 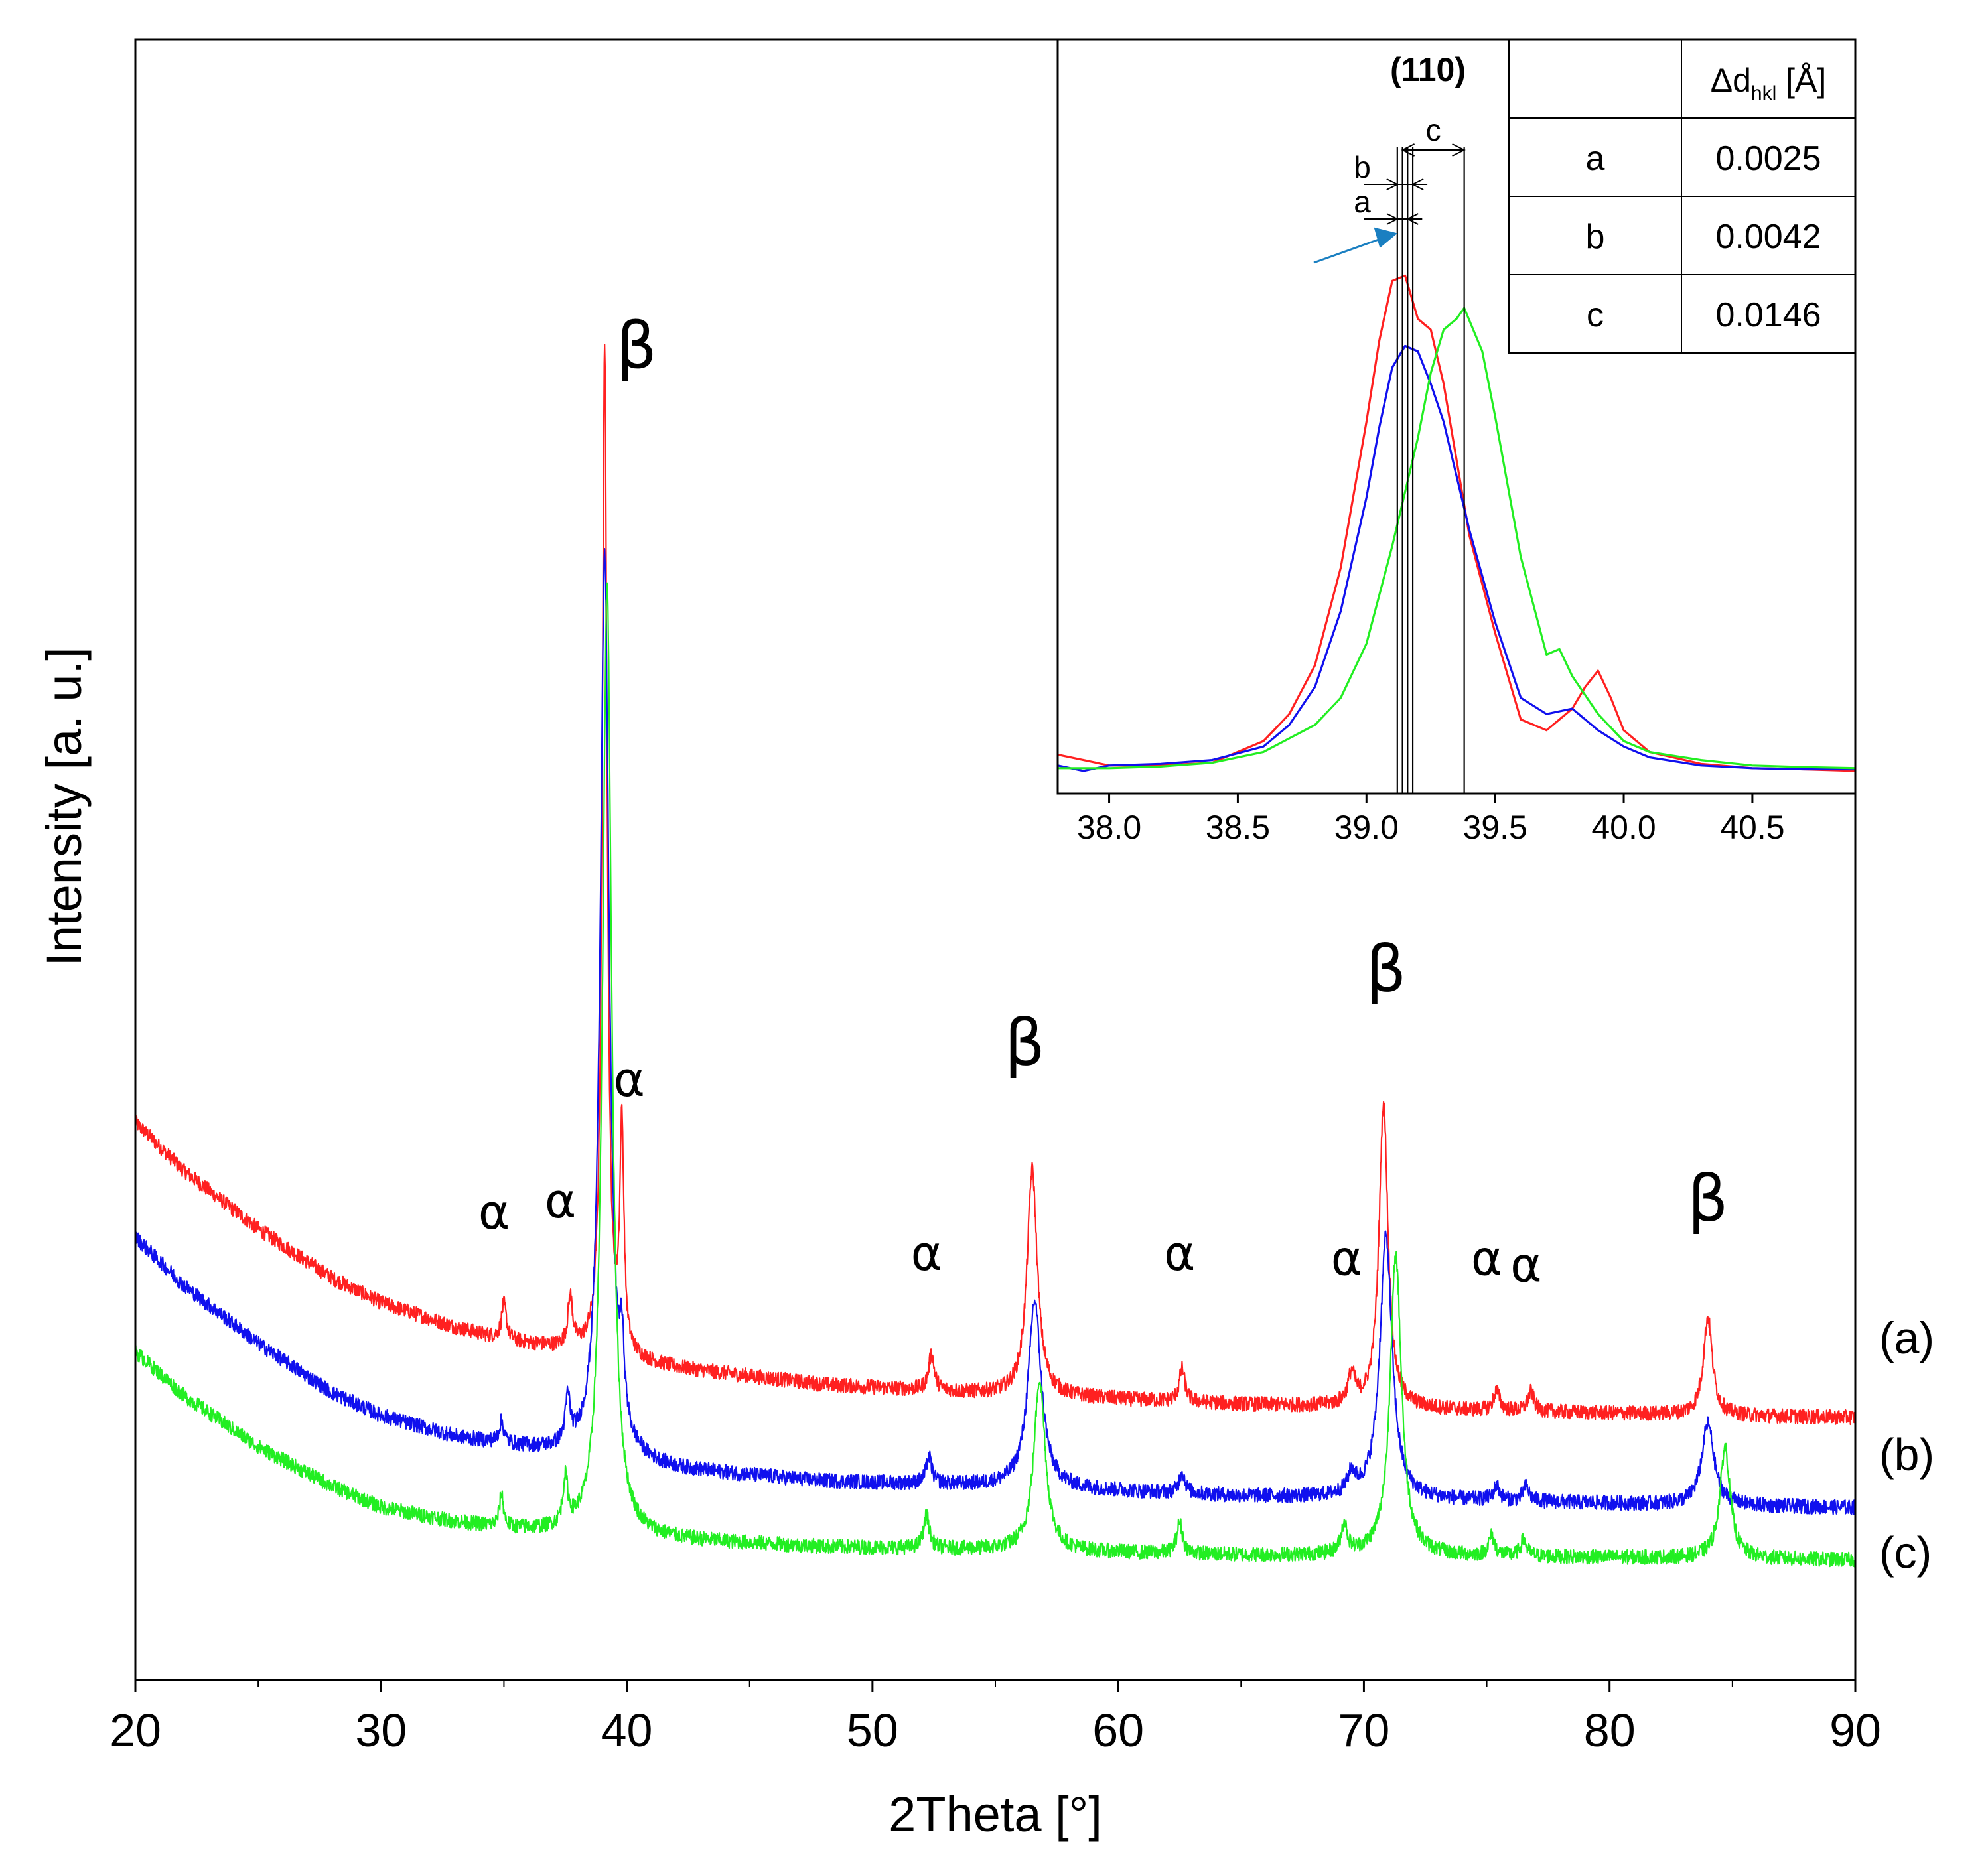 I want to click on x-axis-title: 2Theta [°], so click(x=995, y=1815).